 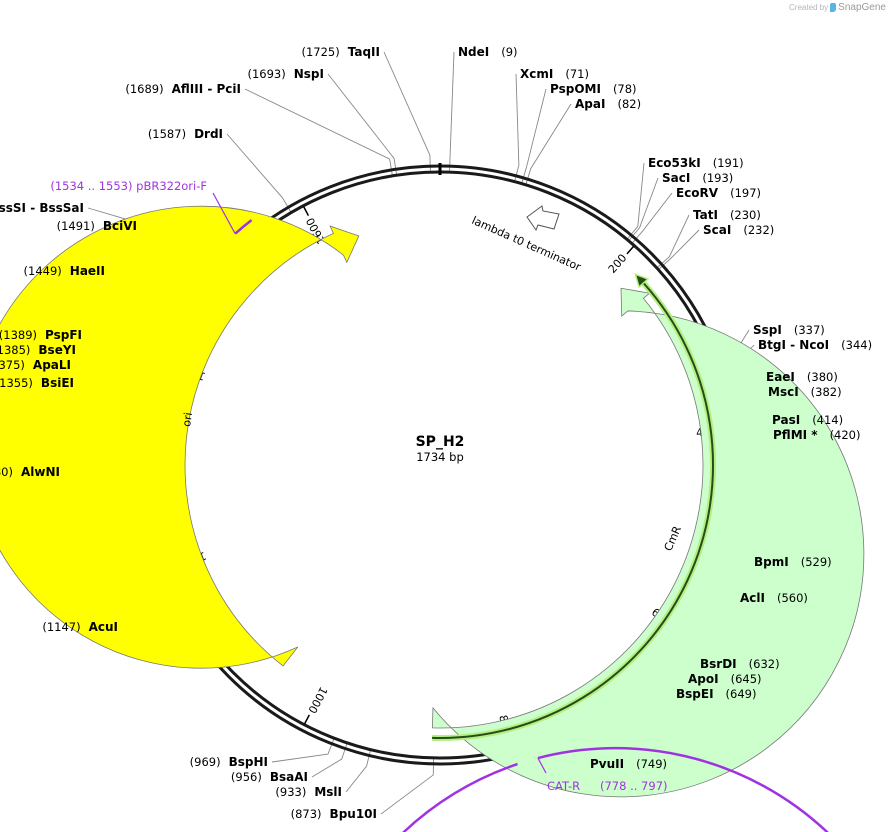 I want to click on site-name: ApaLI, so click(x=52, y=365).